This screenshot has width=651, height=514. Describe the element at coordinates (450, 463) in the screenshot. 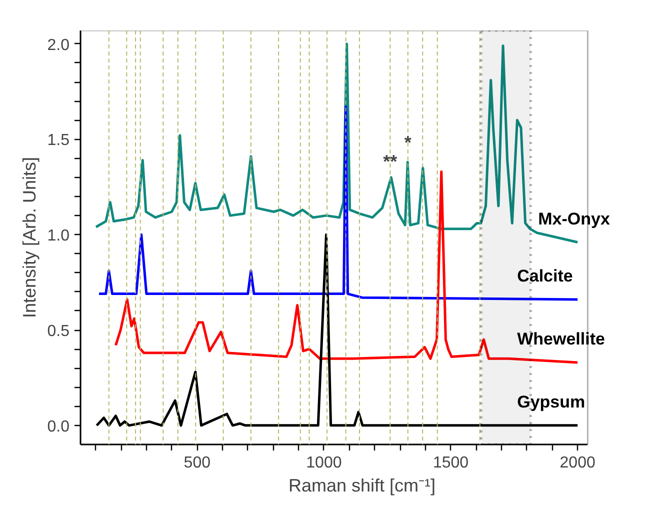

I see `x-tick-label: 1500` at that location.